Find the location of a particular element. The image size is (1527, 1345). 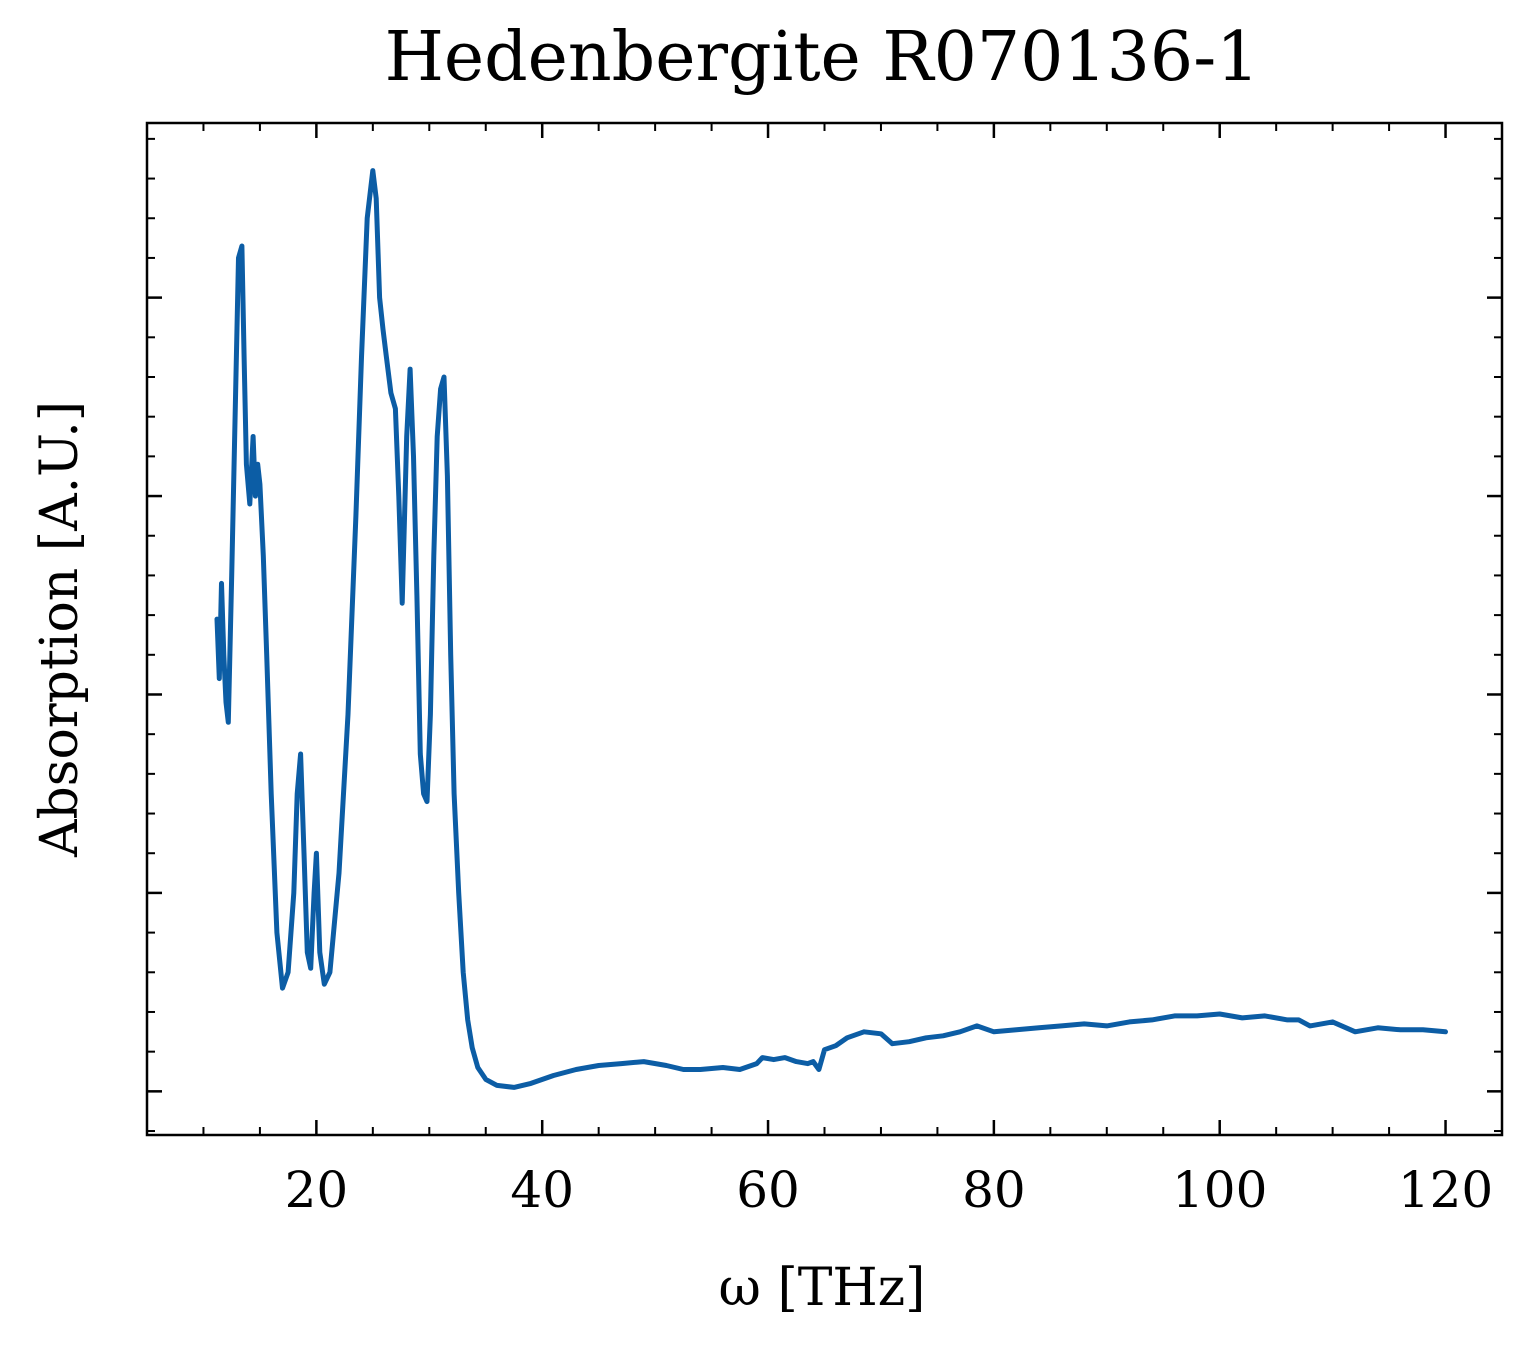

x-tick-labels: 20 40 60 80 100 120 is located at coordinates (889, 1190).